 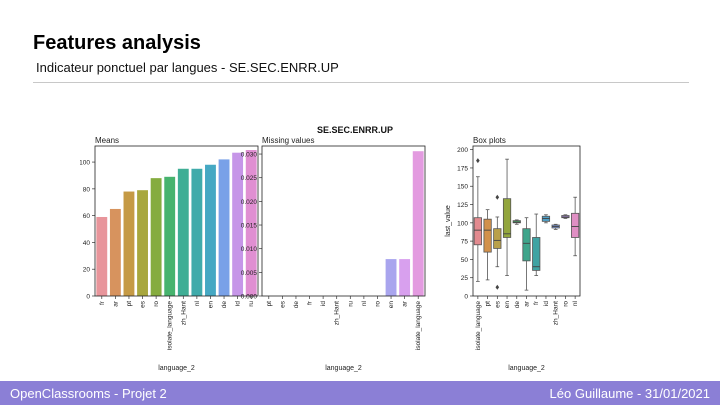 What do you see at coordinates (489, 140) in the screenshot?
I see `panel-title: Box plots` at bounding box center [489, 140].